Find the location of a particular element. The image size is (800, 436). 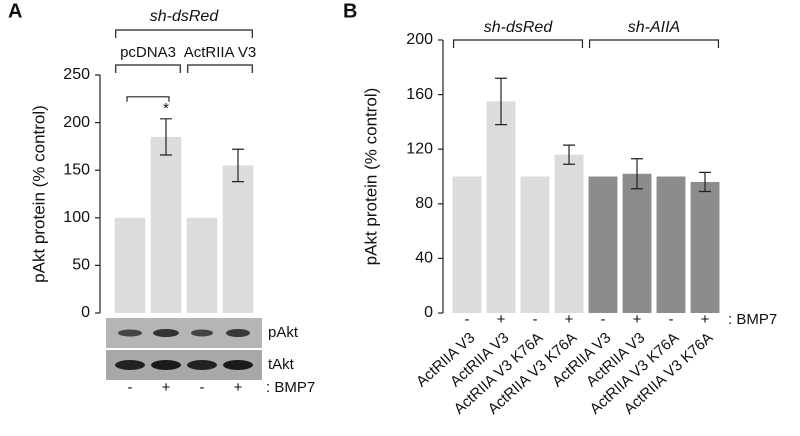

y-tick-label: 160 is located at coordinates (419, 94).